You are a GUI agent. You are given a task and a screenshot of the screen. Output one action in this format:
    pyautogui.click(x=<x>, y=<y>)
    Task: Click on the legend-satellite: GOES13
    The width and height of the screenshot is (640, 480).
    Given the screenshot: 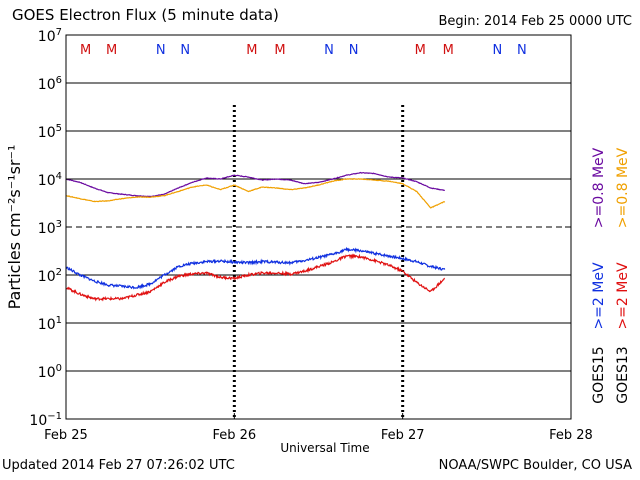 What is the action you would take?
    pyautogui.click(x=623, y=374)
    